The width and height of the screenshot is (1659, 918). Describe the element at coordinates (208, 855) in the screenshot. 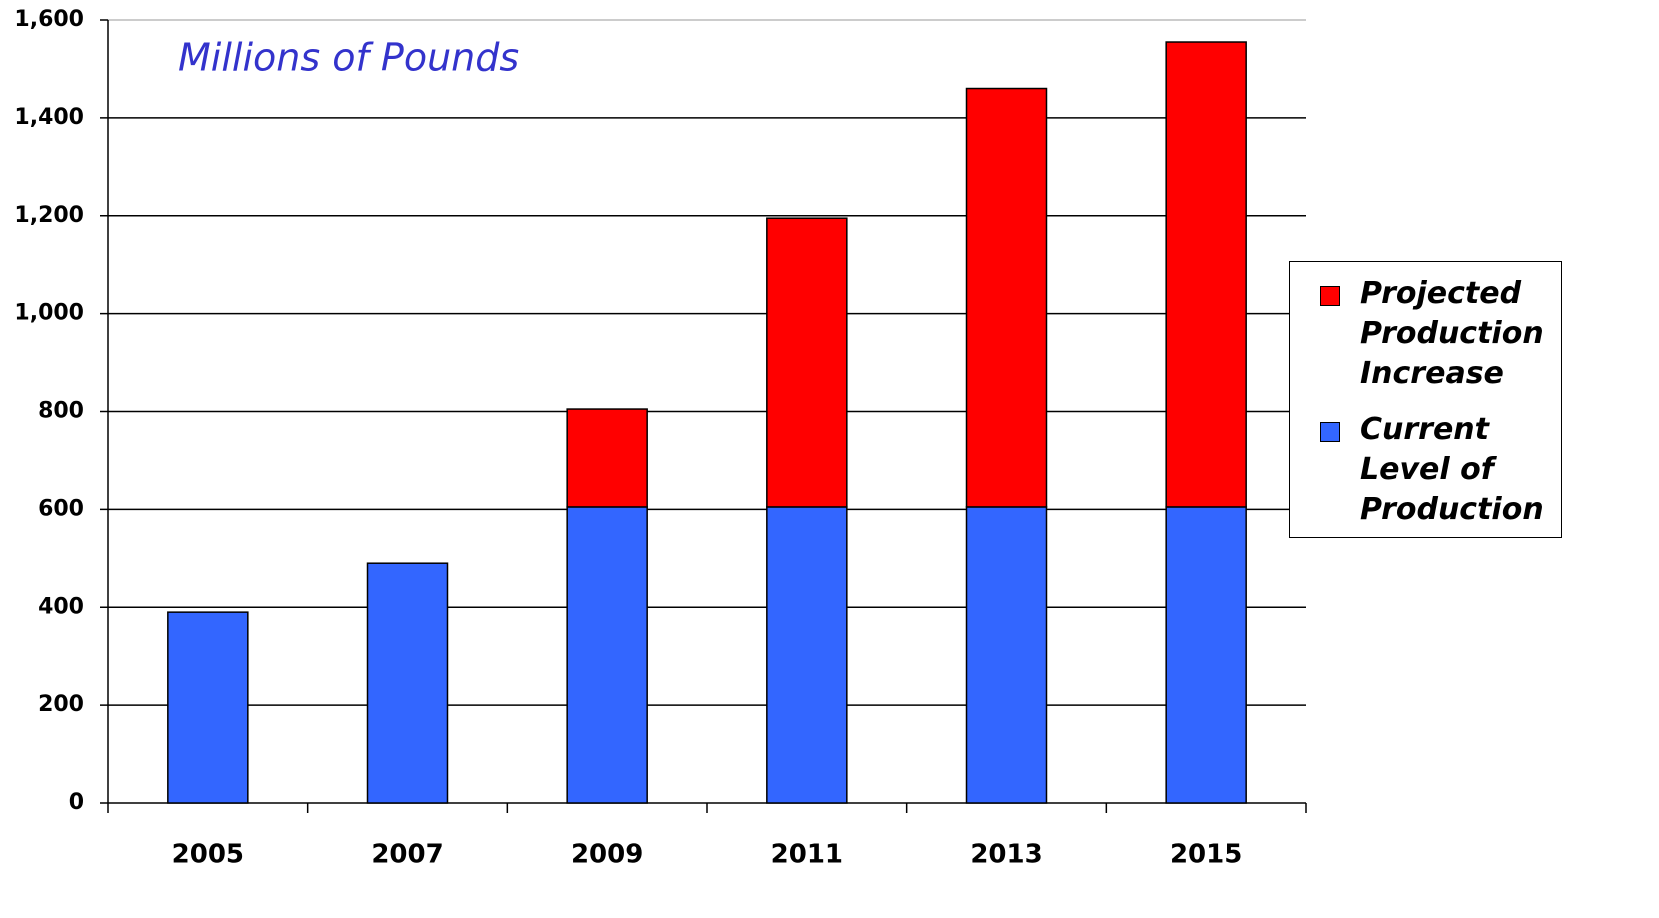

I see `x-tick-label: 2005` at that location.